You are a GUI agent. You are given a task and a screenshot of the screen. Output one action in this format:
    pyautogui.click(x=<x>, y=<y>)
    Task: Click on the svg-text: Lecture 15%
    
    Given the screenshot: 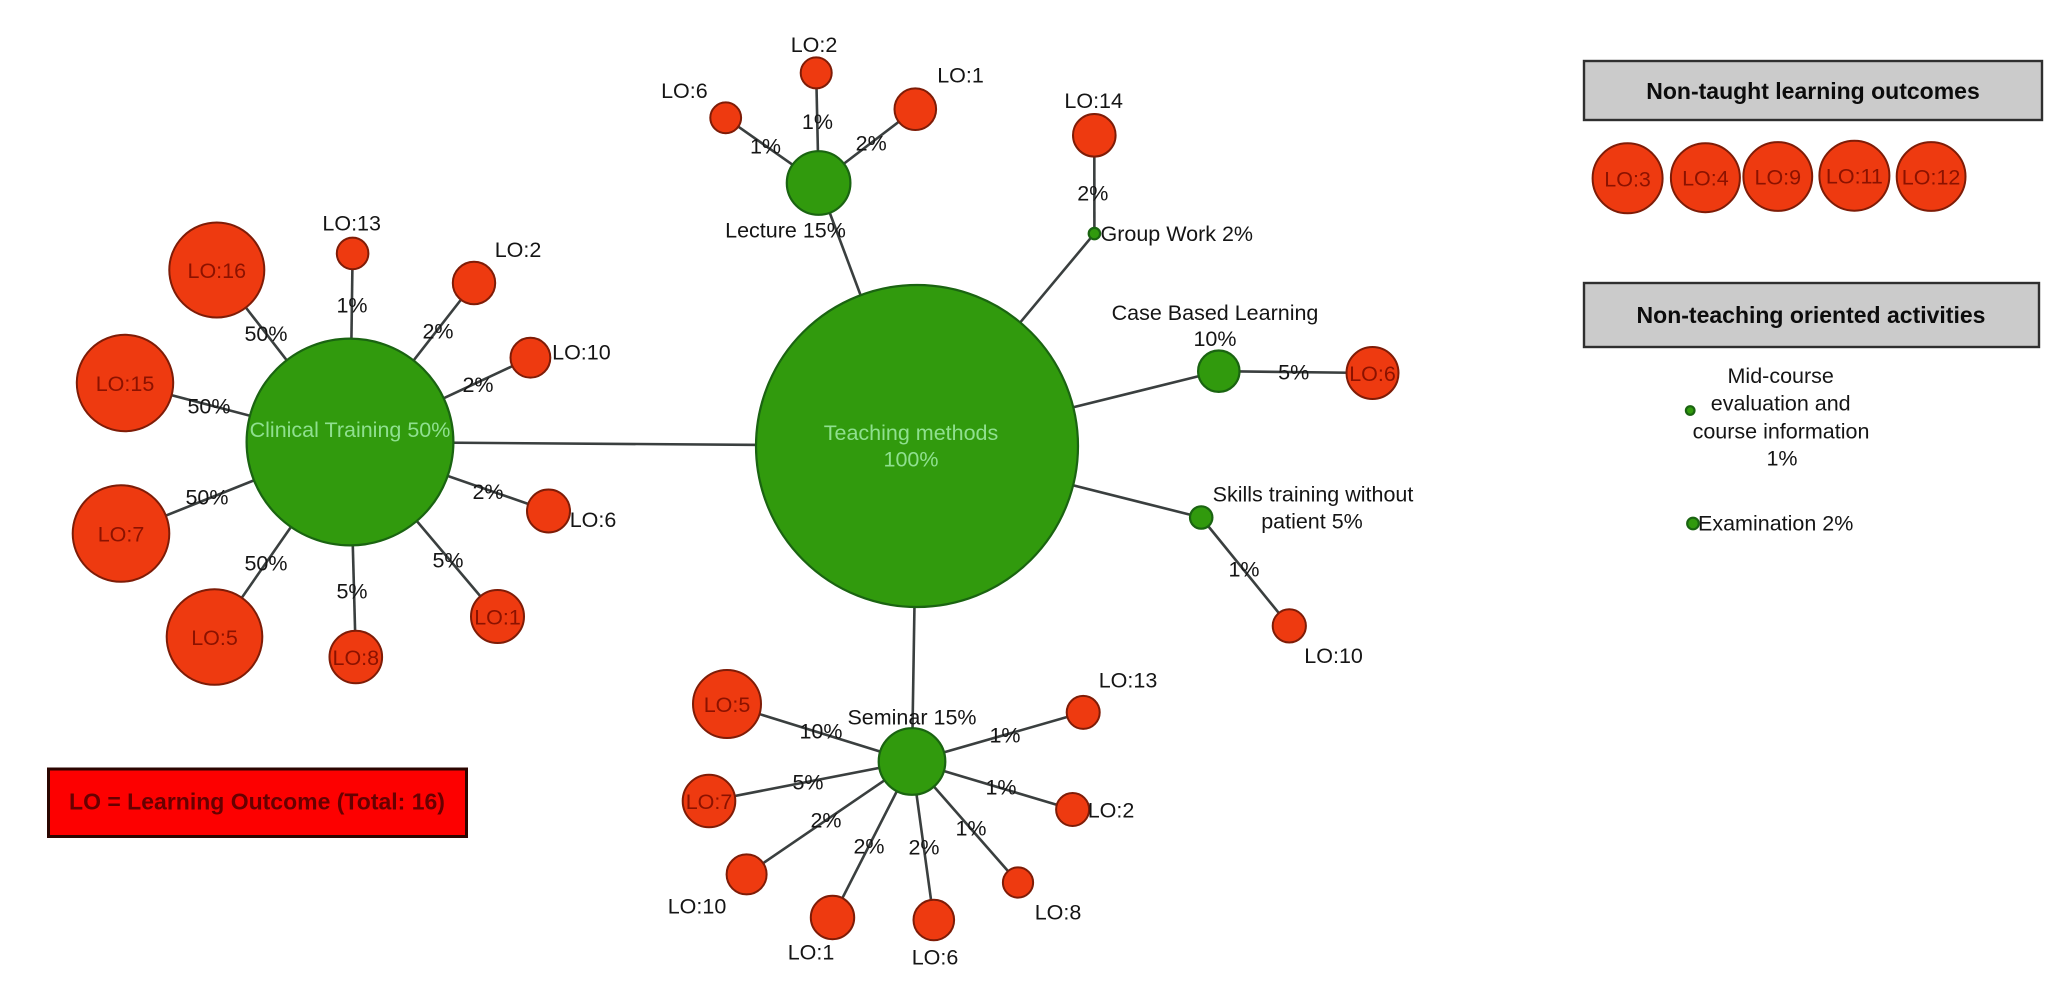 What is the action you would take?
    pyautogui.click(x=785, y=231)
    